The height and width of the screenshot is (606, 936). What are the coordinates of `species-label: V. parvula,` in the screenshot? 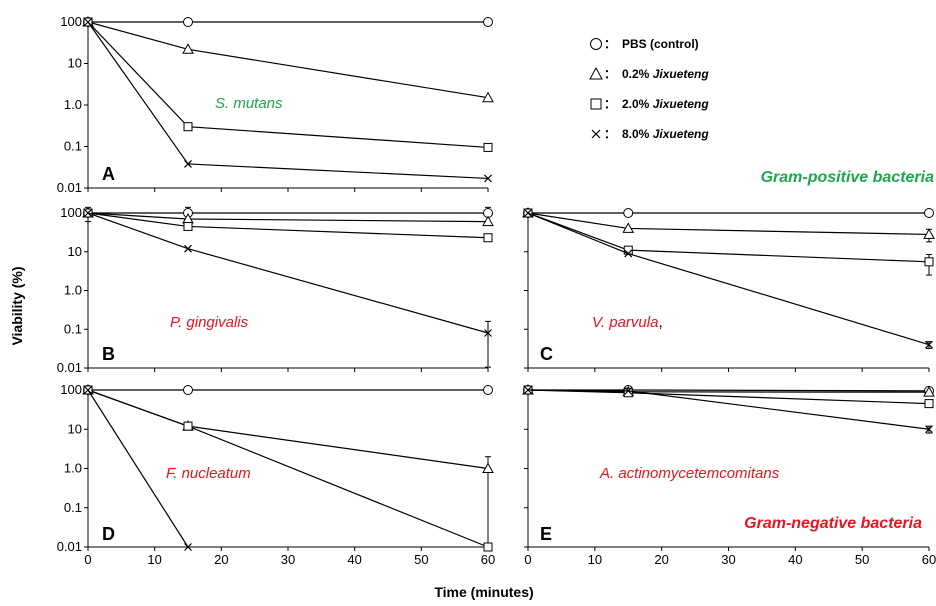 It's located at (627, 322).